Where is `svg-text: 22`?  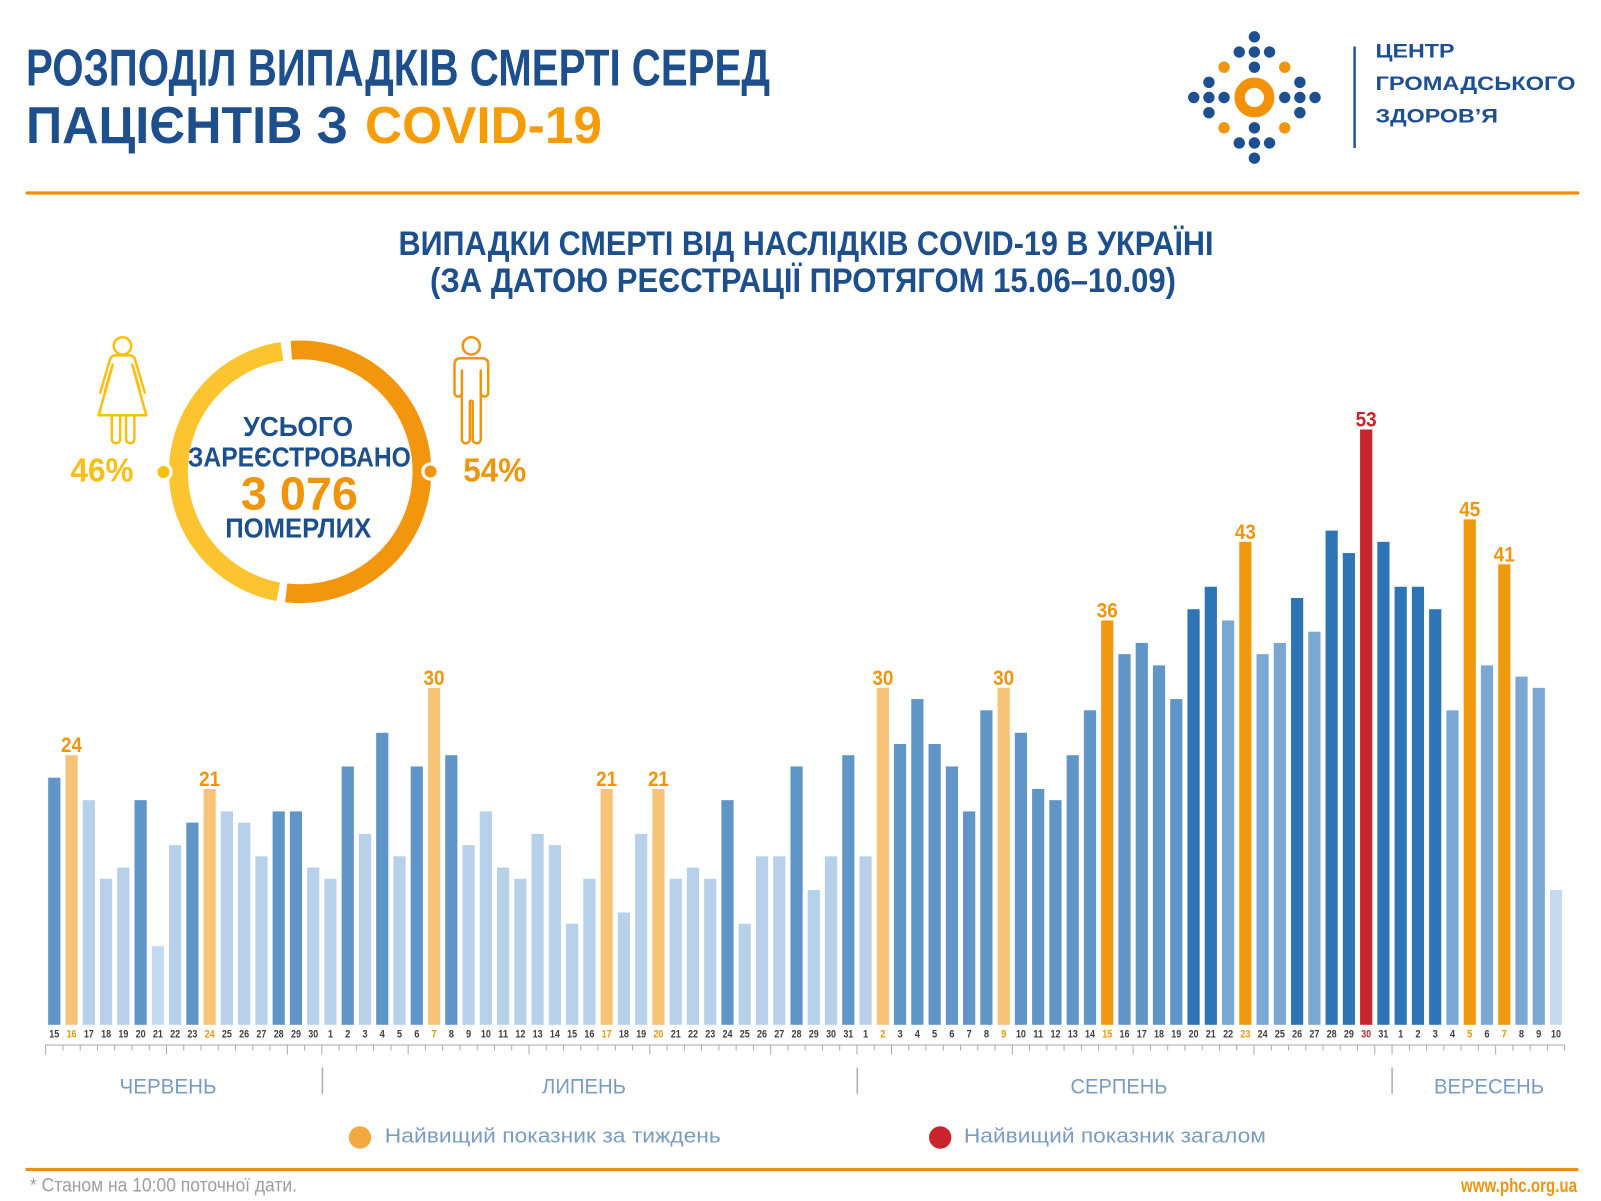
svg-text: 22 is located at coordinates (175, 1034).